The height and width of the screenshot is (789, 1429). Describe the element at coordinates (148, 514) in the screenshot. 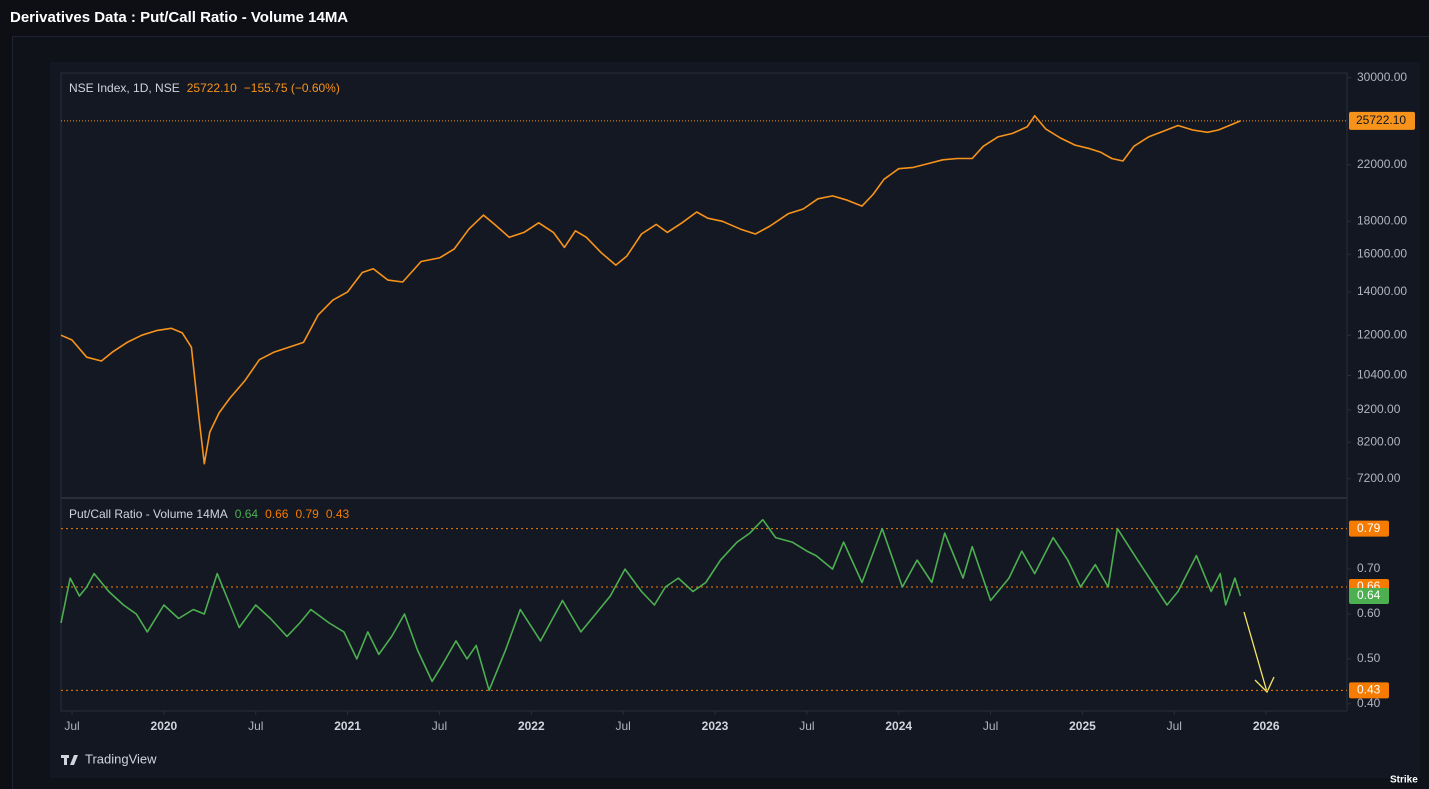

I see `legend-text: Put/Call Ratio - Volume 14MA` at that location.